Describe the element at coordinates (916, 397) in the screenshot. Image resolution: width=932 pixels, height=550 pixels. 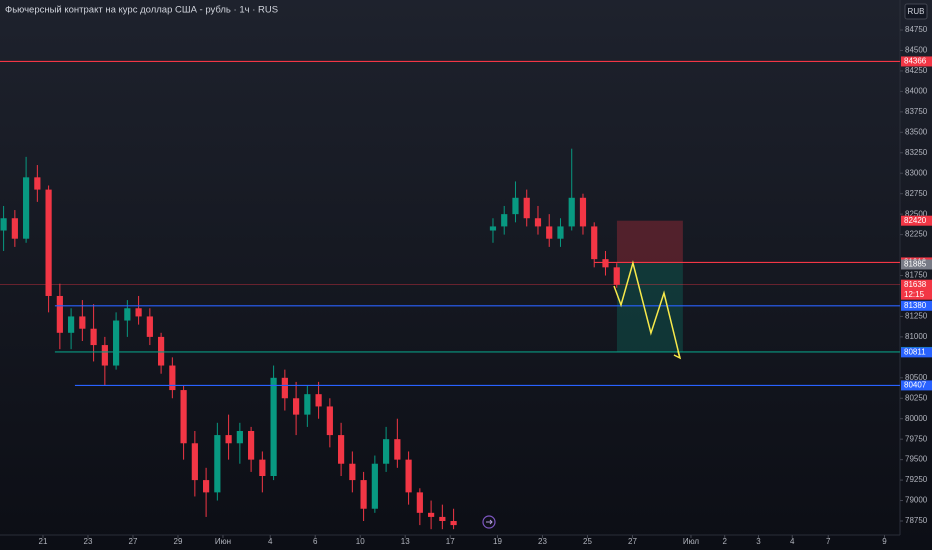
I see `y-tick-label: 80250` at that location.